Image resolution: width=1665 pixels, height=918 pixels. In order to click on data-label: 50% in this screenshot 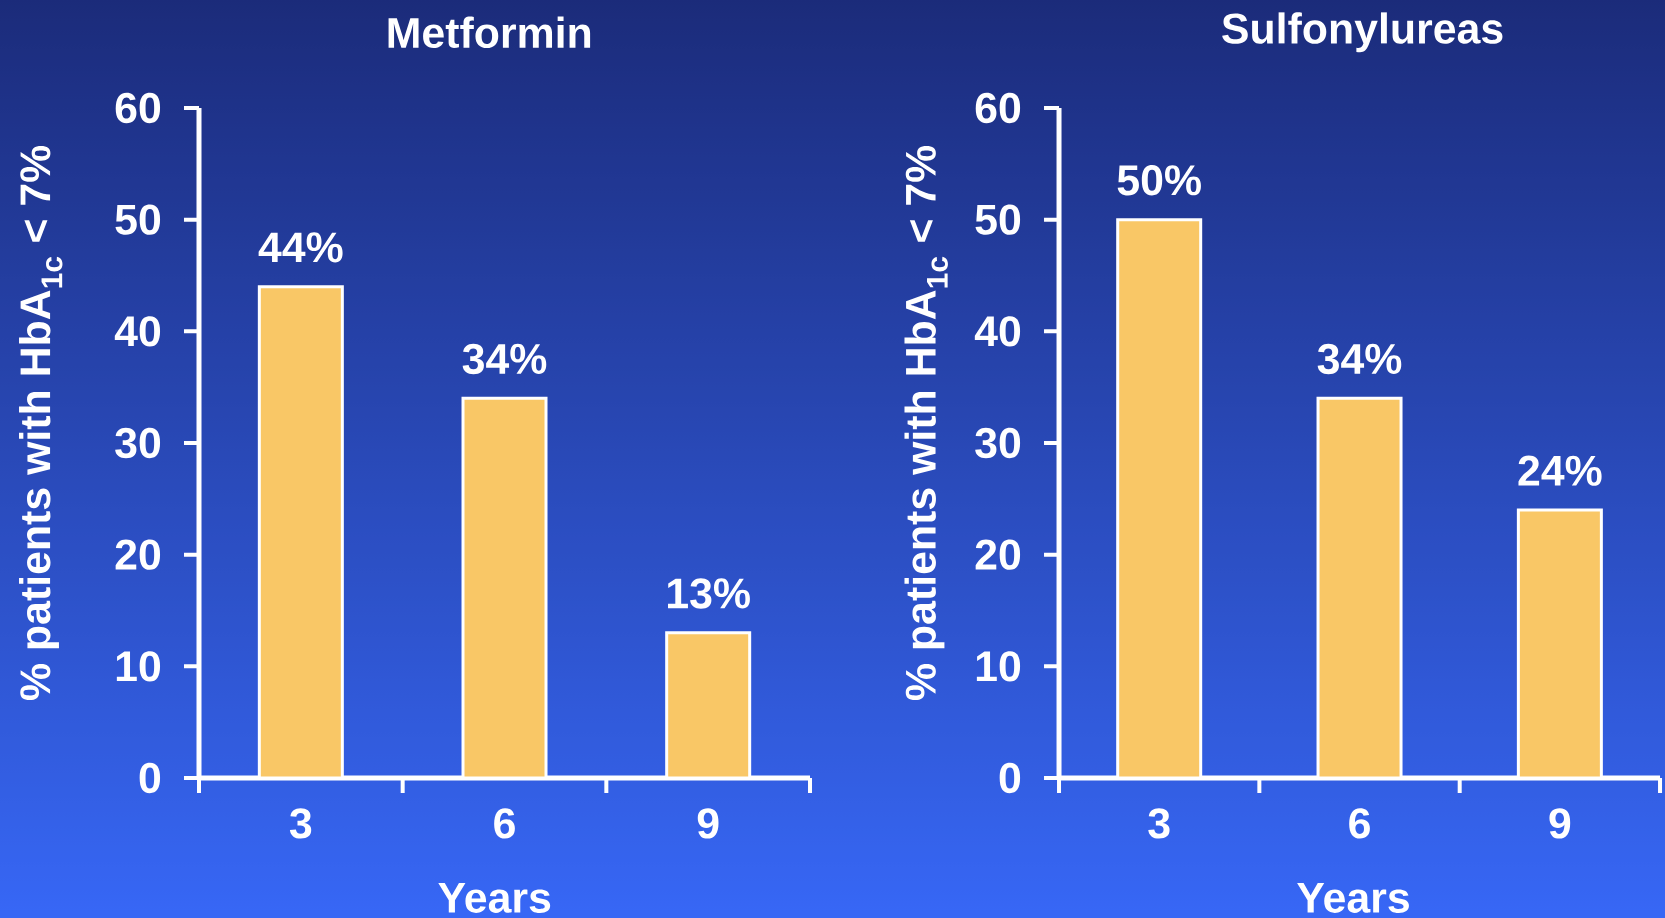, I will do `click(1159, 180)`.